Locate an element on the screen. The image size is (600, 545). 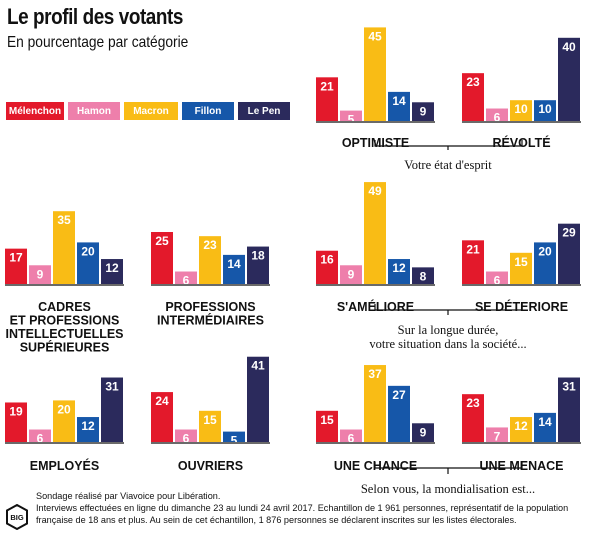
bar-s-ameliore-fillon is located at coordinates (399, 271).